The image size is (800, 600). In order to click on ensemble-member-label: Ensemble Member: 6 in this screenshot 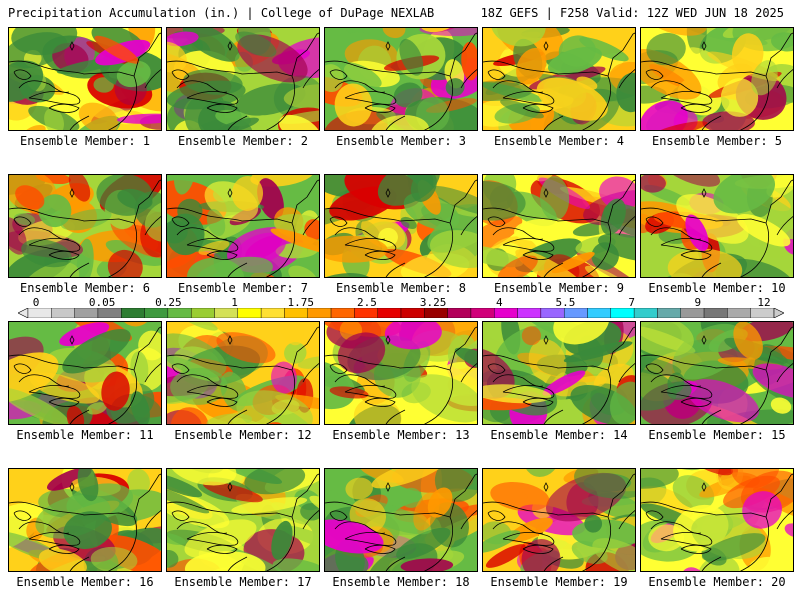, I will do `click(85, 288)`.